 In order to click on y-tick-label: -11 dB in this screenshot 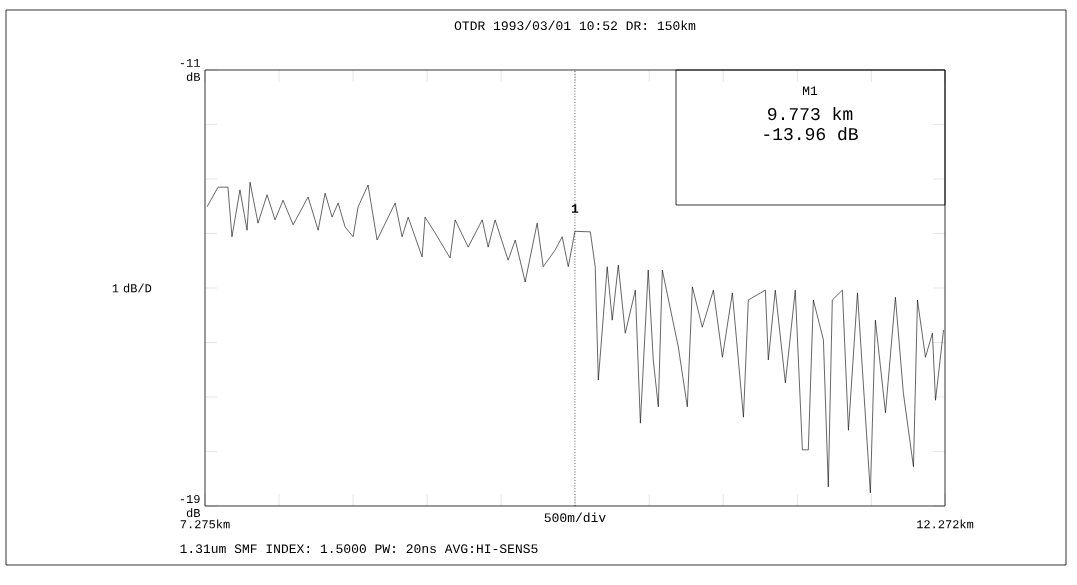, I will do `click(190, 70)`.